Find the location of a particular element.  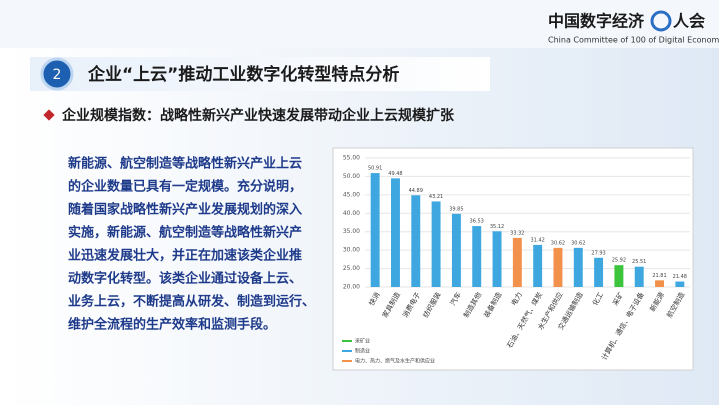

body-line: 维护全流程的生产效率和监测手段。 is located at coordinates (172, 325).